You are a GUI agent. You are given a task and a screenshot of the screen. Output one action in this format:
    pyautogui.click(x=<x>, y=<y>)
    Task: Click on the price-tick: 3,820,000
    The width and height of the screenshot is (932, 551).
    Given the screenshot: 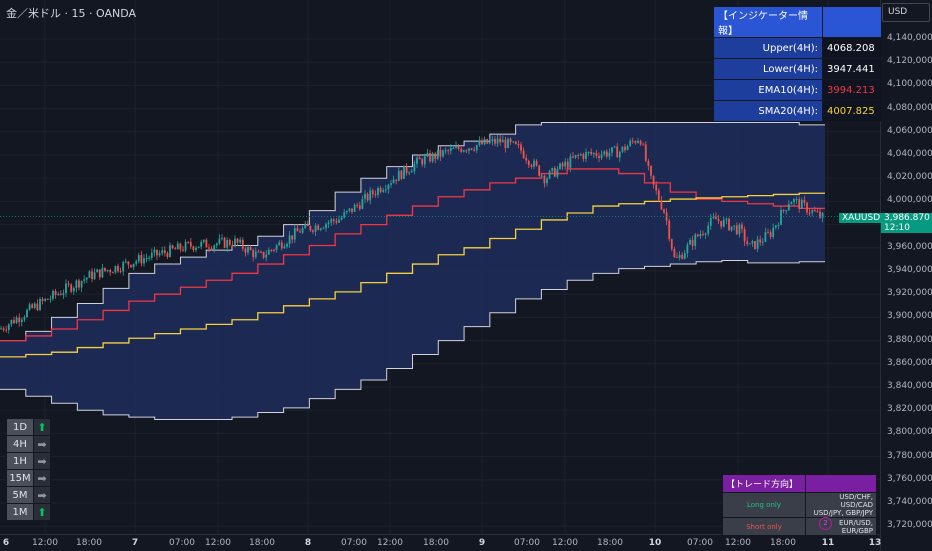 What is the action you would take?
    pyautogui.click(x=909, y=409)
    